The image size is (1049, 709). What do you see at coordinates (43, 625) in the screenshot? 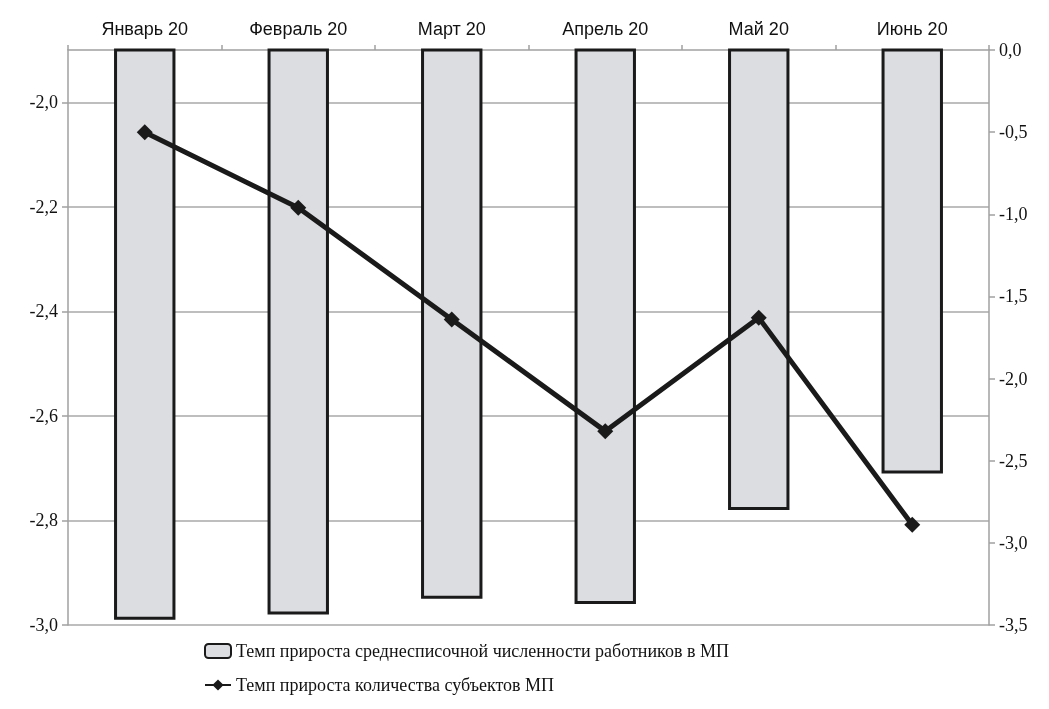
I see `y-tick-label: -3,0` at bounding box center [43, 625].